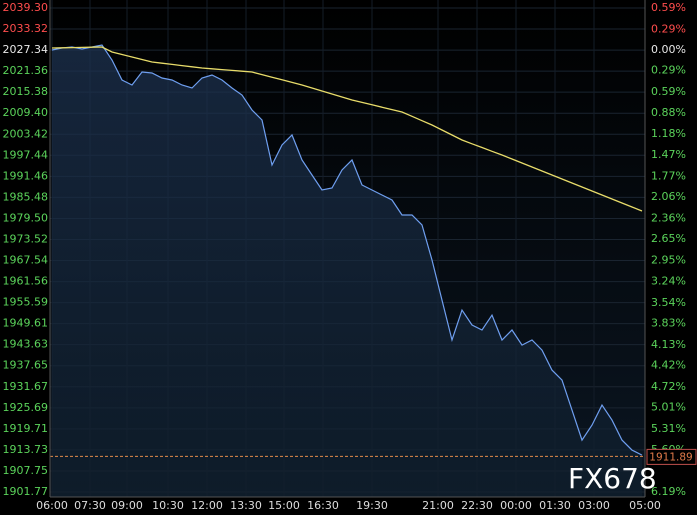 The image size is (697, 515). I want to click on y-tick-label: 1907.75, so click(26, 470).